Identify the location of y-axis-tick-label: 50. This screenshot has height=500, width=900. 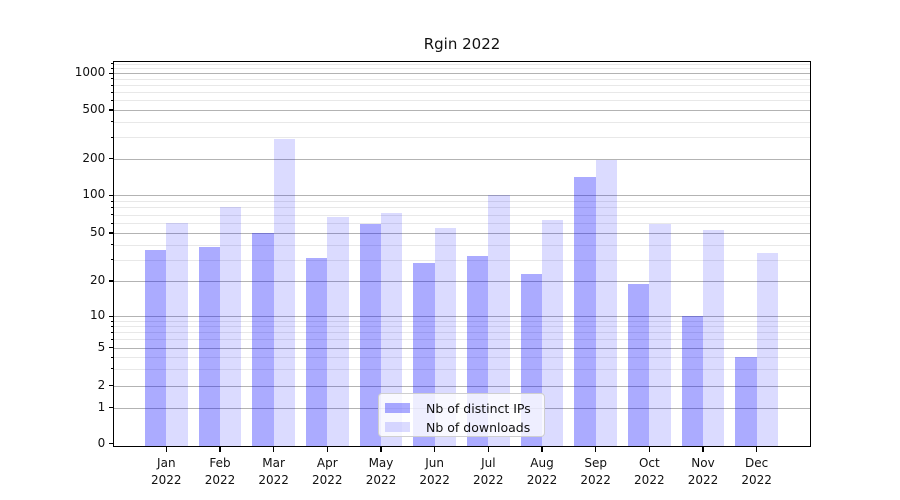
(98, 232).